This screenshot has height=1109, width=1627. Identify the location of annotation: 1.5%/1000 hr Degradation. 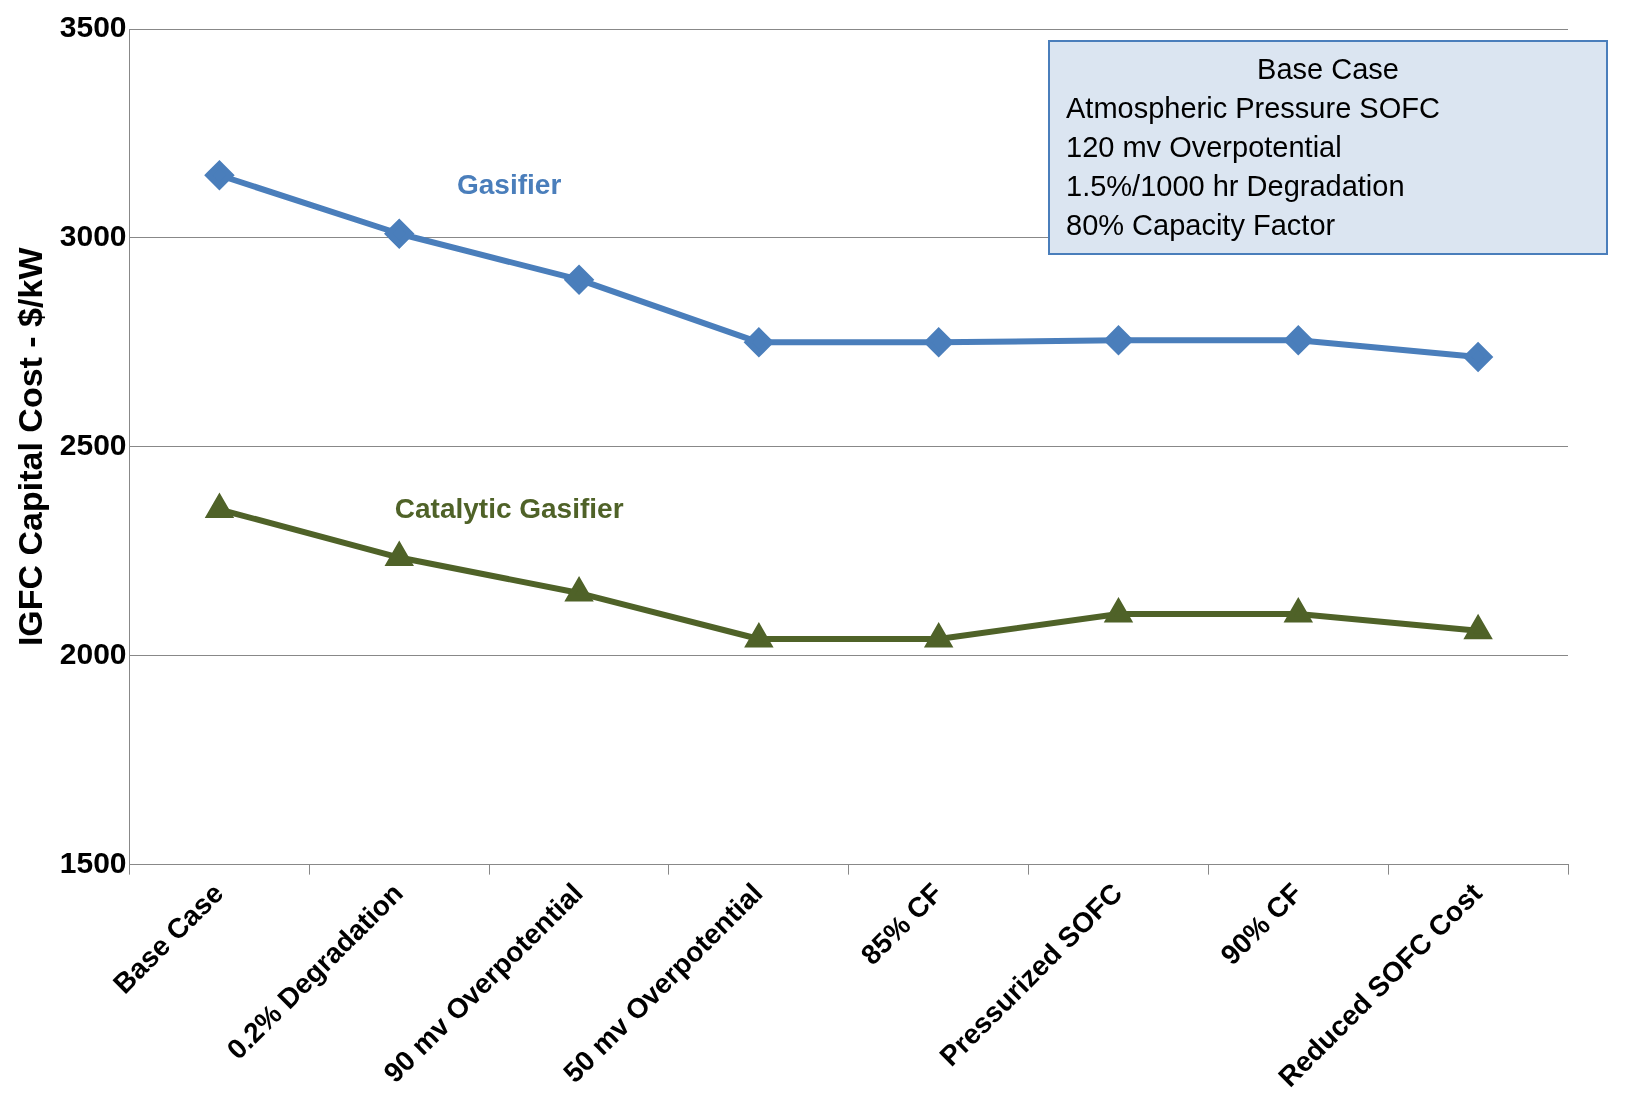
(1236, 186).